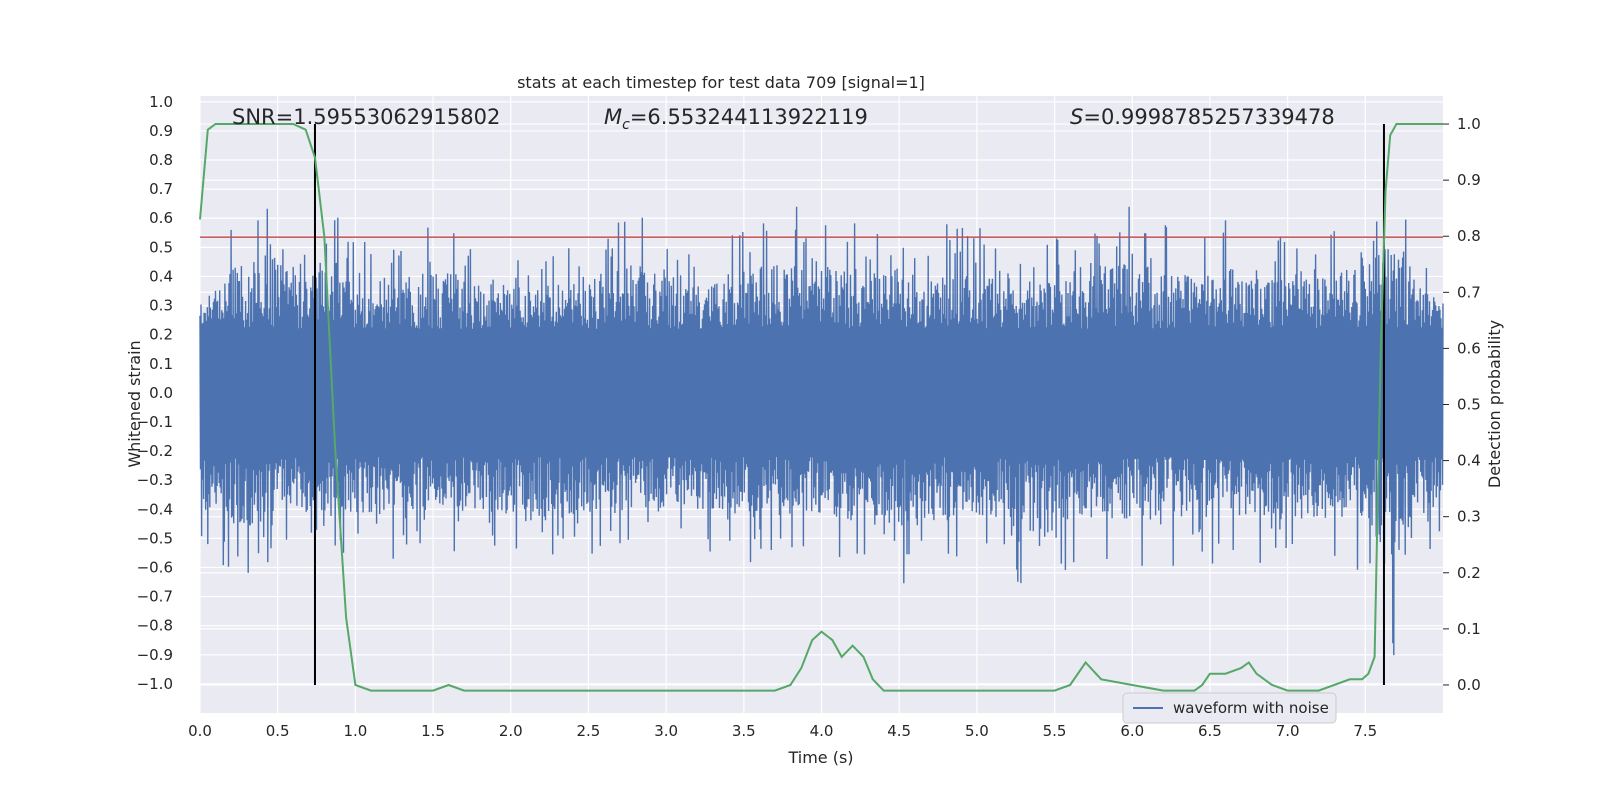 The height and width of the screenshot is (800, 1600). Describe the element at coordinates (899, 731) in the screenshot. I see `x-tick-label: 4.5` at that location.